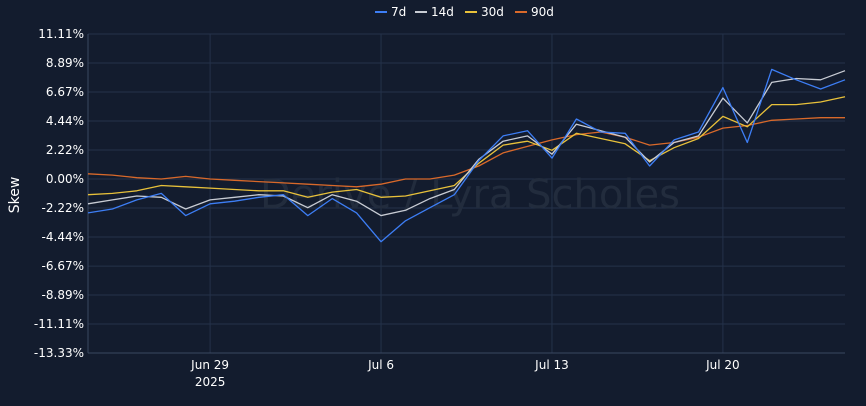 This screenshot has height=406, width=866. What do you see at coordinates (390, 12) in the screenshot?
I see `legend-item-7d: 7d` at bounding box center [390, 12].